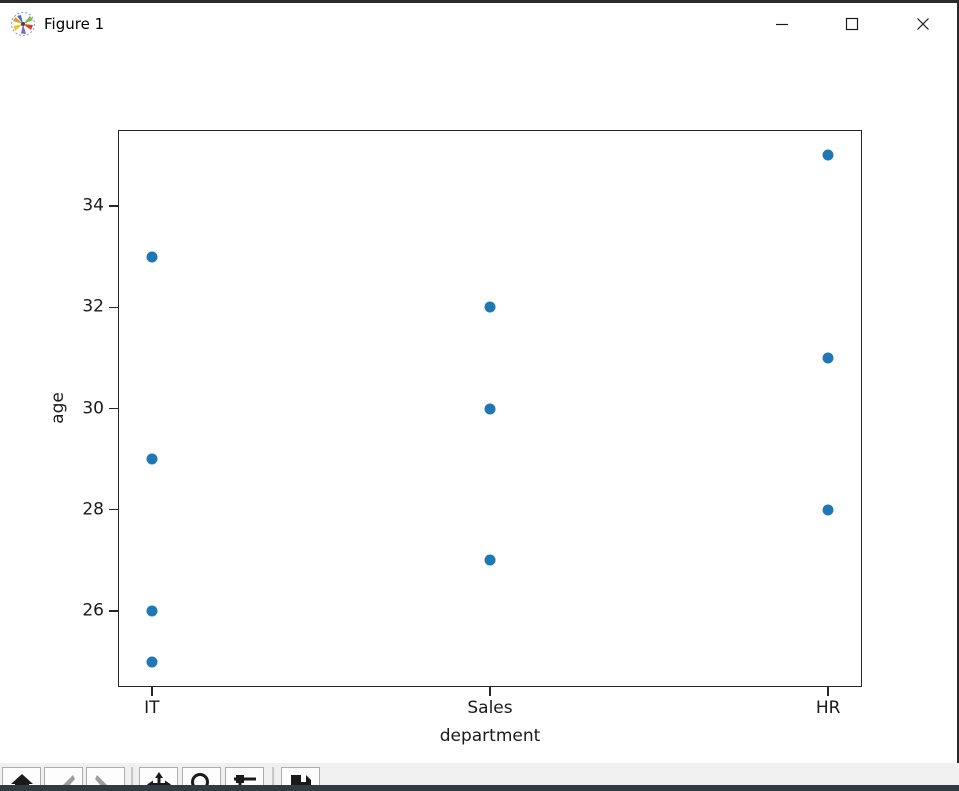  Describe the element at coordinates (152, 708) in the screenshot. I see `x-tick-label: IT` at that location.